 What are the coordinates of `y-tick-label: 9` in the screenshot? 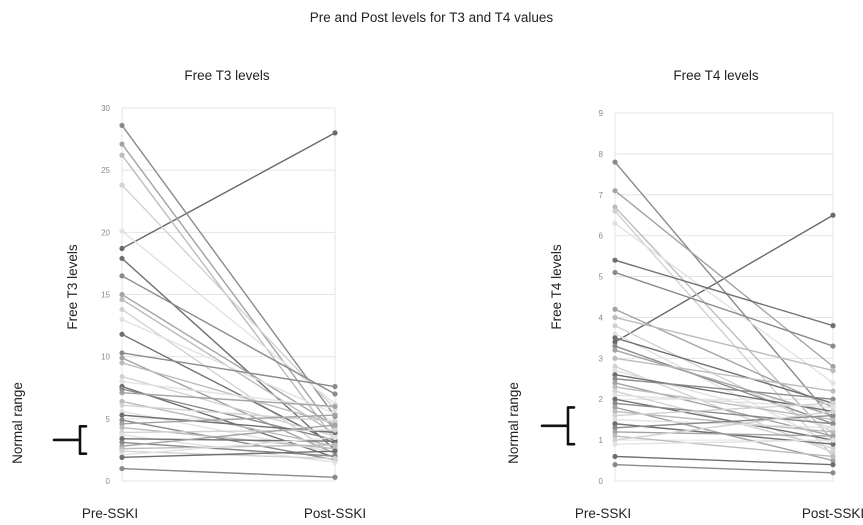 It's located at (601, 113).